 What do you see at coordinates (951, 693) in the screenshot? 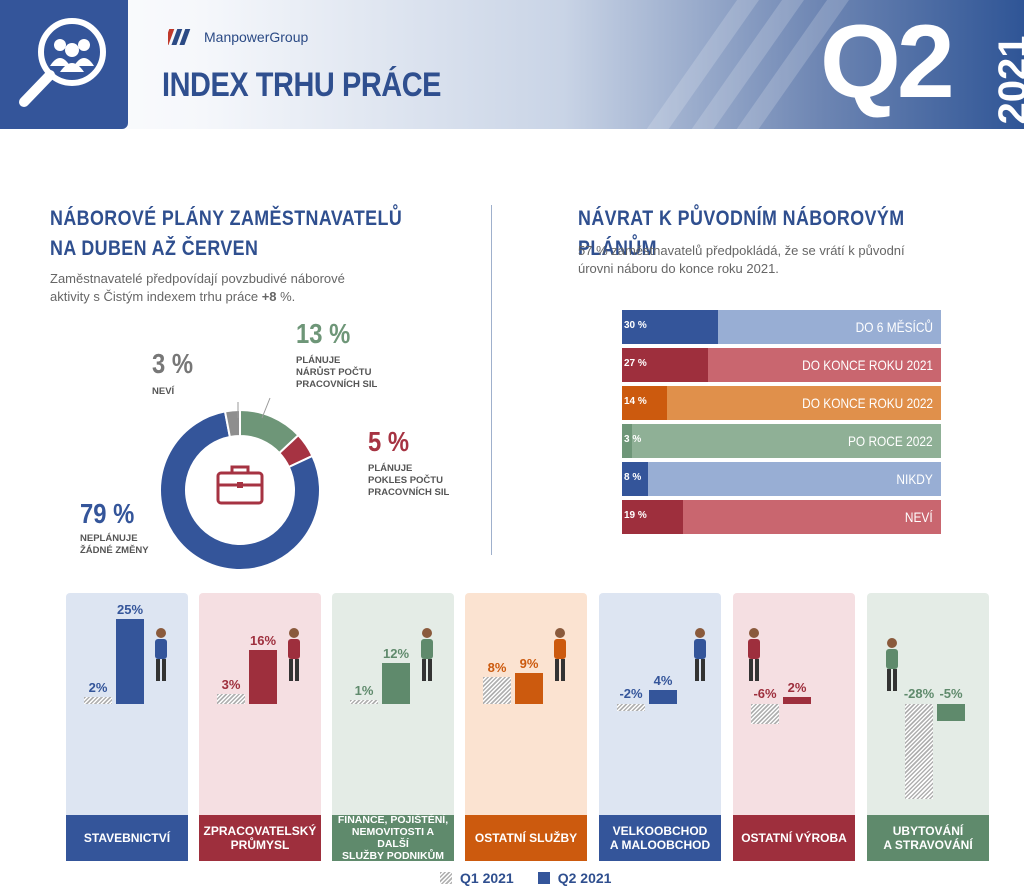
I see `bar-value-q2: -5%` at bounding box center [951, 693].